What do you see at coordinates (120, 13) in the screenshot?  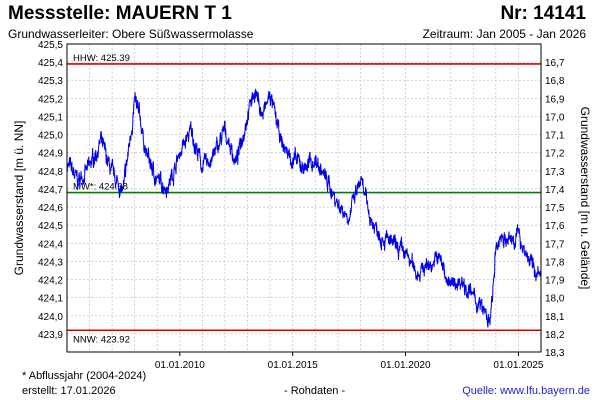 I see `page-title: Messstelle: MAUERN T 1` at bounding box center [120, 13].